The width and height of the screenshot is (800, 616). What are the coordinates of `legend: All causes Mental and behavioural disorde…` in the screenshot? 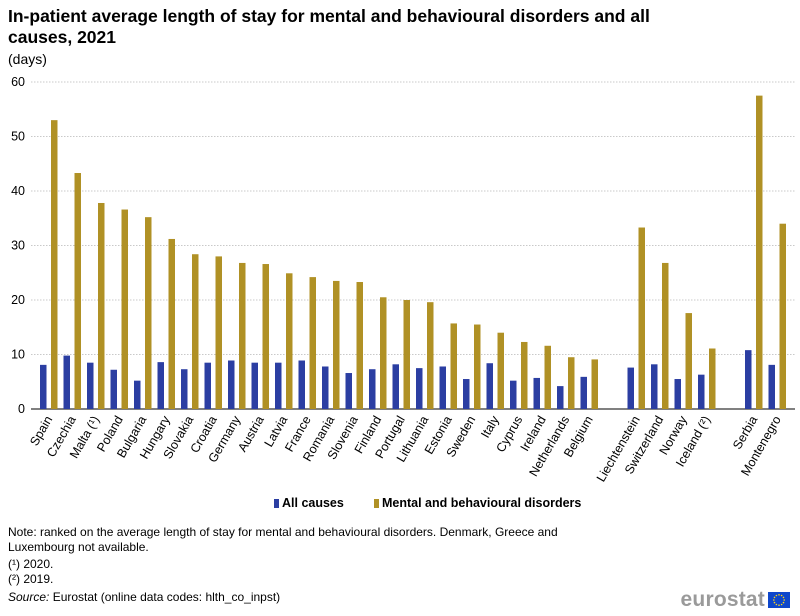 It's located at (427, 503).